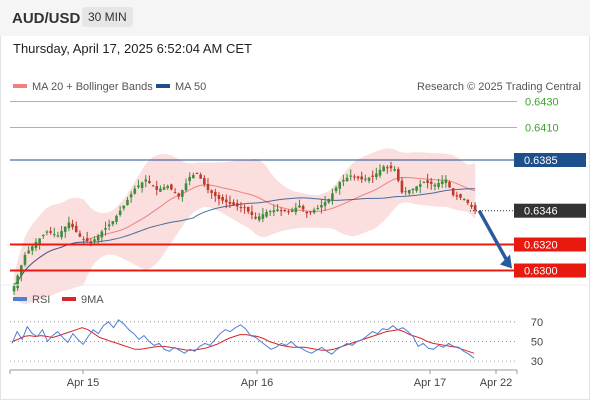 The image size is (590, 400). Describe the element at coordinates (257, 383) in the screenshot. I see `x-tick-label: Apr 16` at that location.